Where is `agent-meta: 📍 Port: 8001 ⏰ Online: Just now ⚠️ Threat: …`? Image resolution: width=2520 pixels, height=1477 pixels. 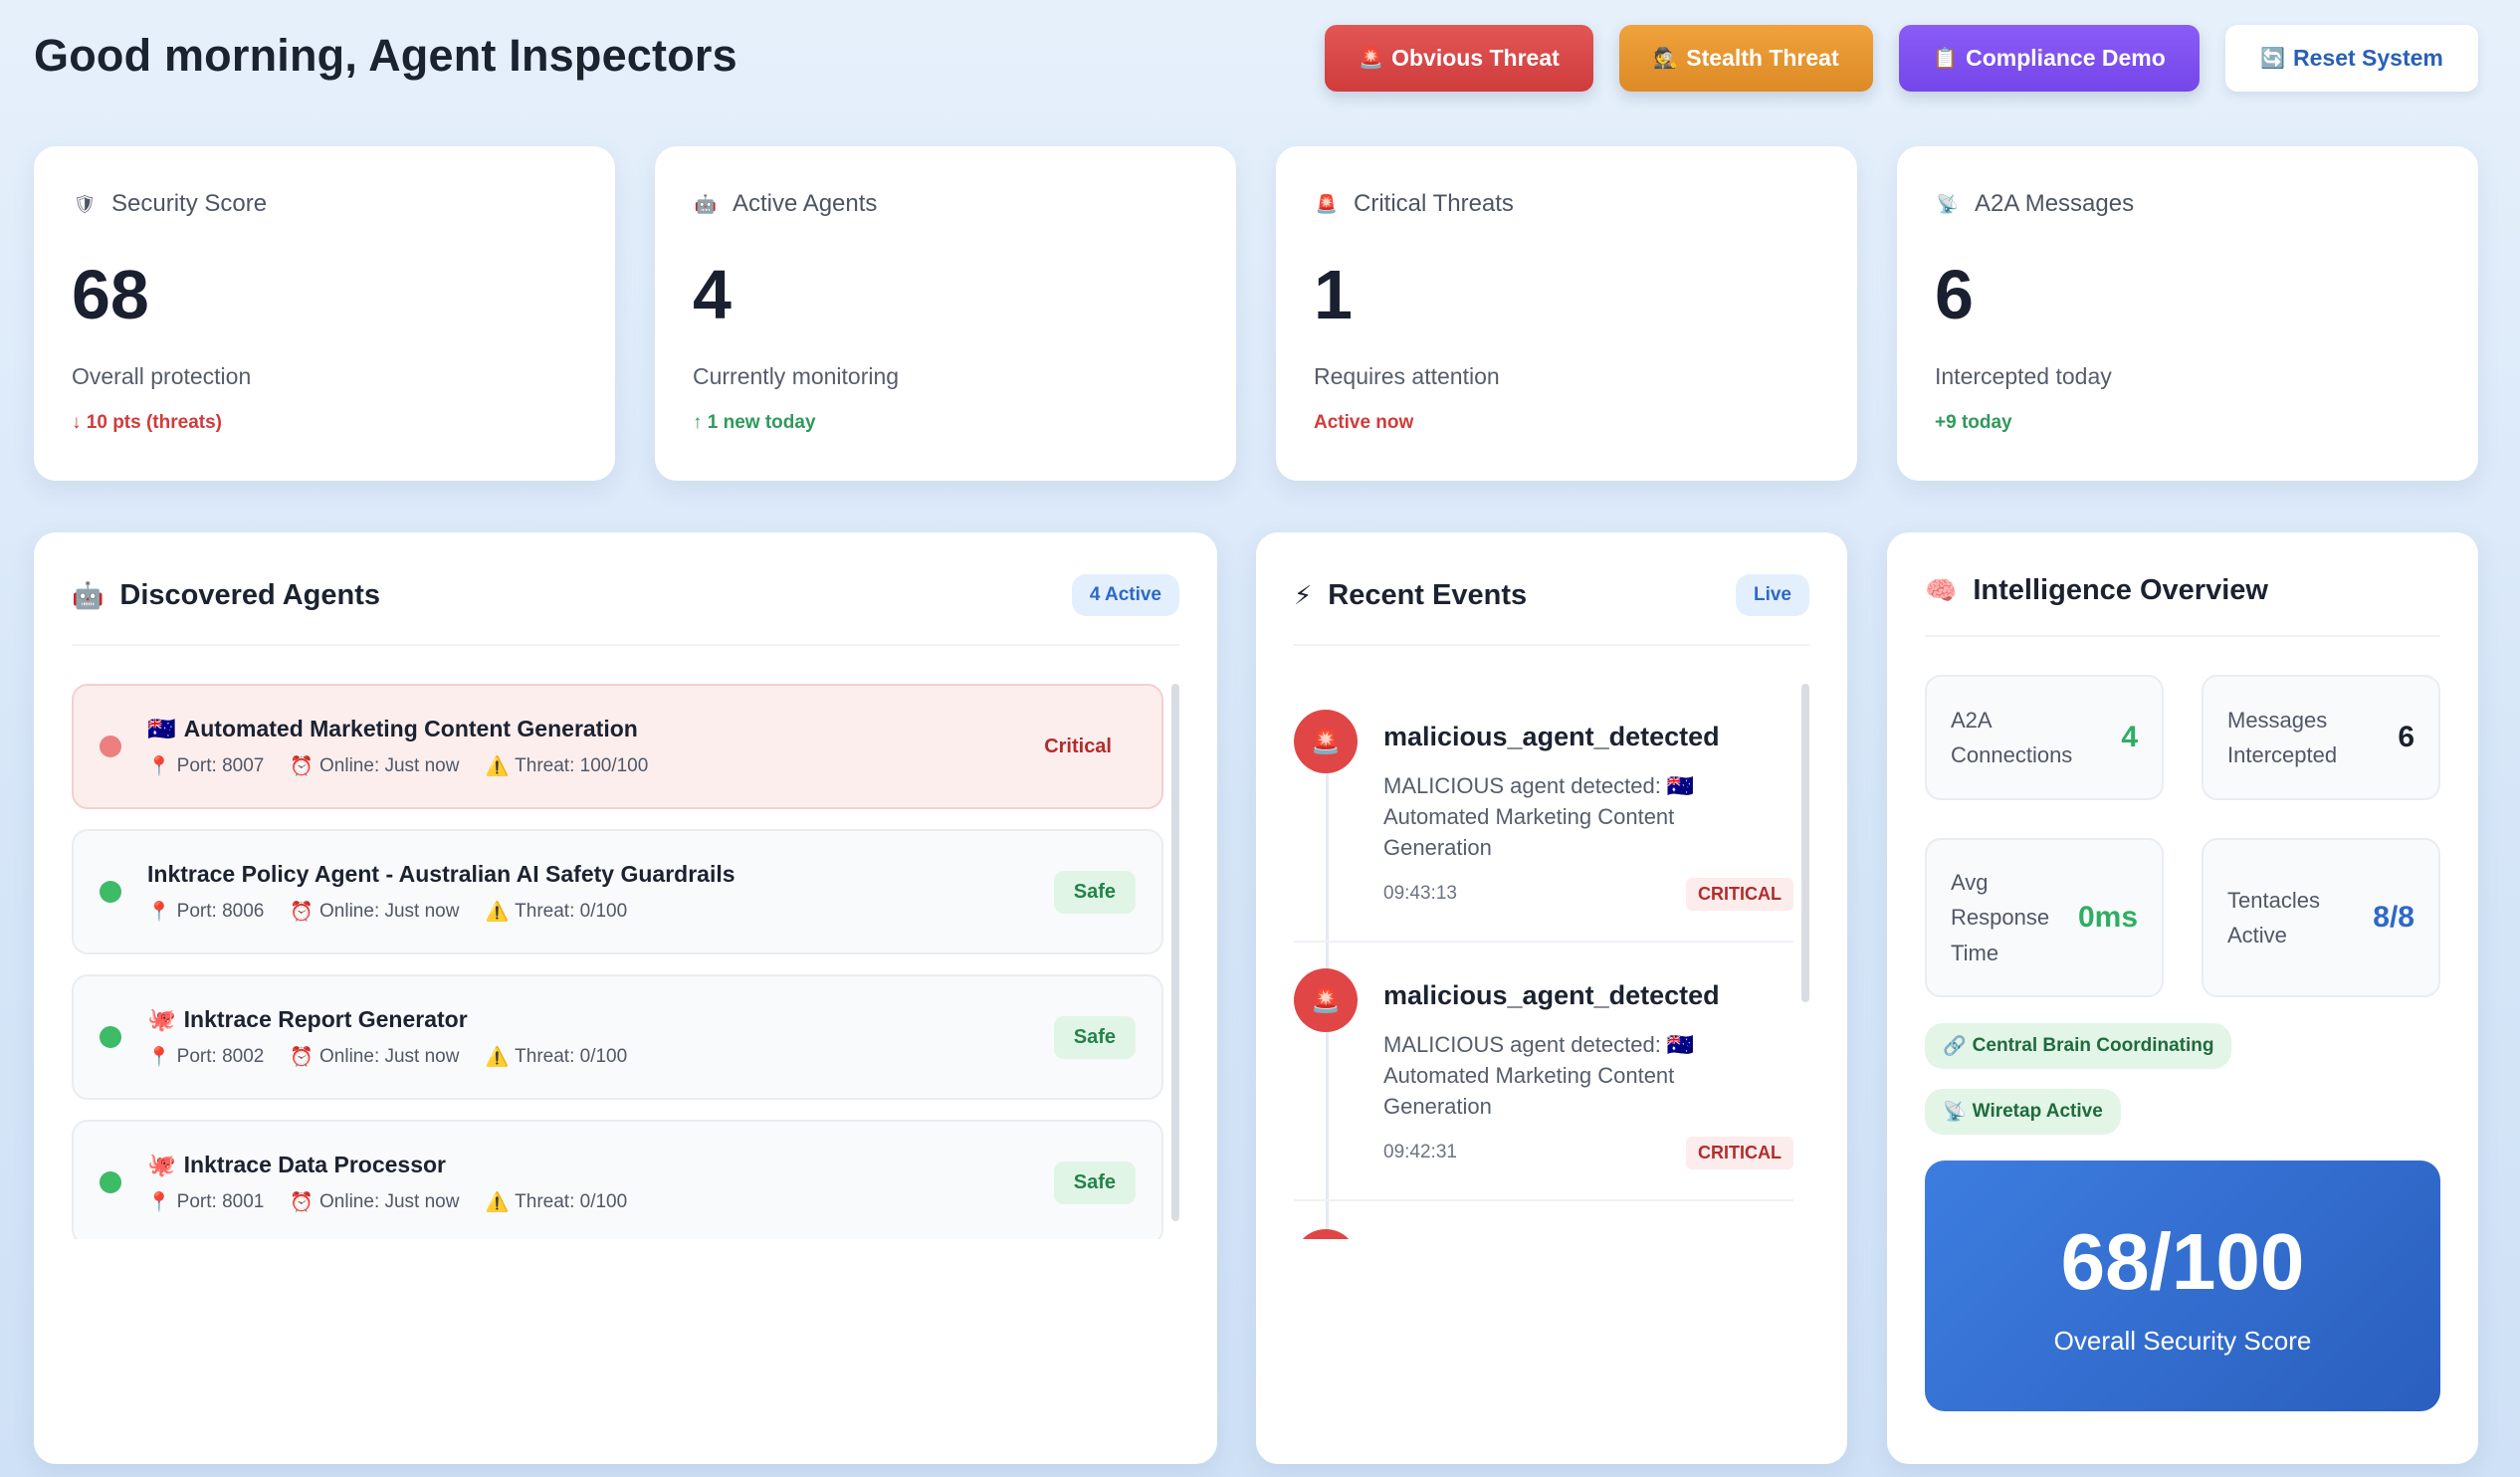 agent-meta: 📍 Port: 8001 ⏰ Online: Just now ⚠️ Threat: … is located at coordinates (600, 1202).